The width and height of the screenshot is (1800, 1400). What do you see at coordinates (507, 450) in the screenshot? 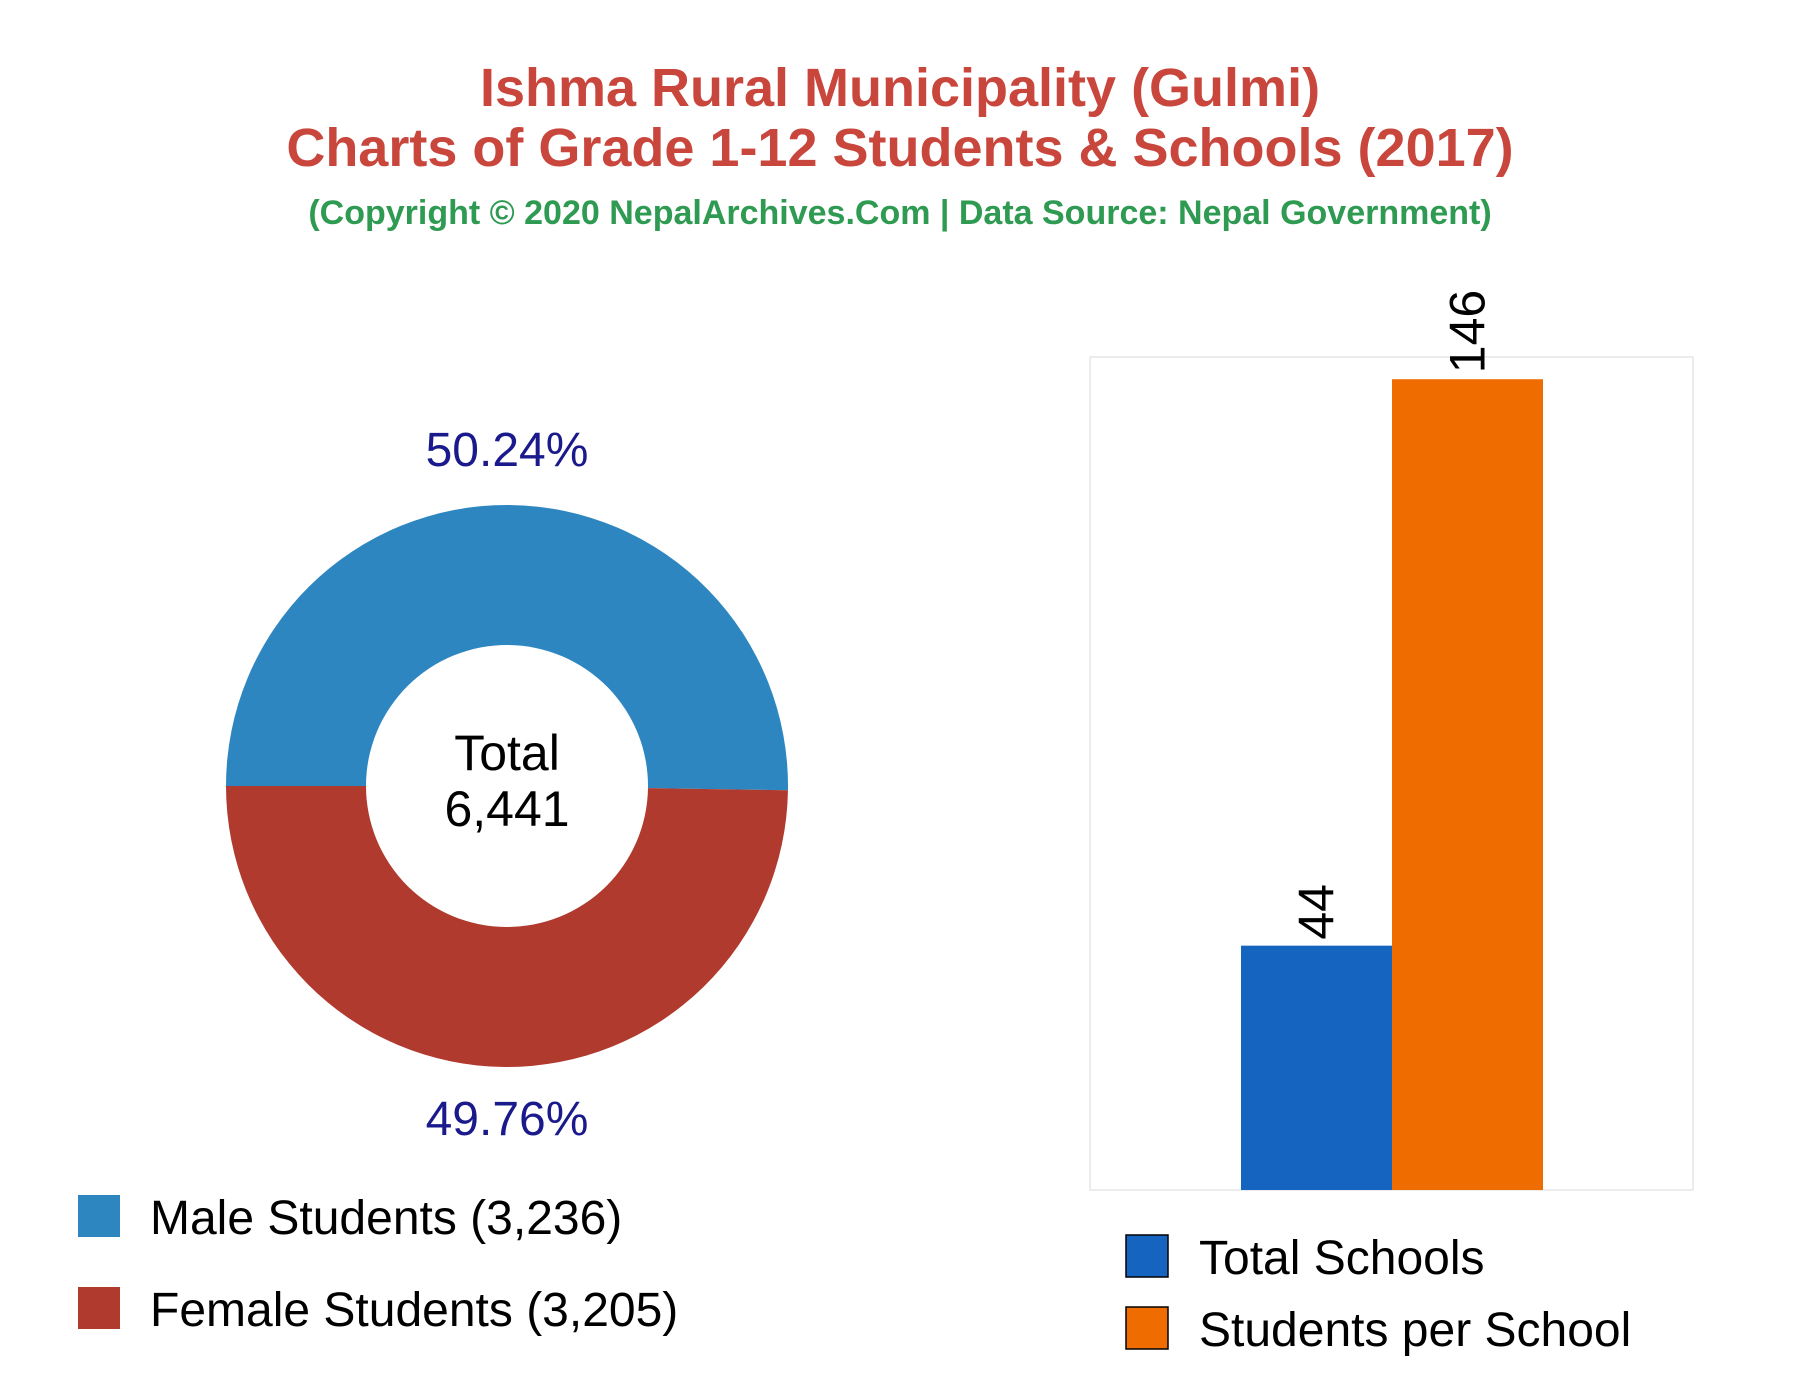
I see `male-percent-label: 50.24%` at bounding box center [507, 450].